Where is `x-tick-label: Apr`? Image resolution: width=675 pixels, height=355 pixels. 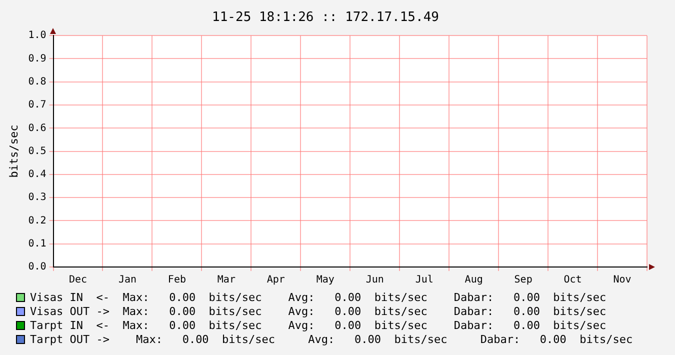 x-tick-label: Apr is located at coordinates (275, 280).